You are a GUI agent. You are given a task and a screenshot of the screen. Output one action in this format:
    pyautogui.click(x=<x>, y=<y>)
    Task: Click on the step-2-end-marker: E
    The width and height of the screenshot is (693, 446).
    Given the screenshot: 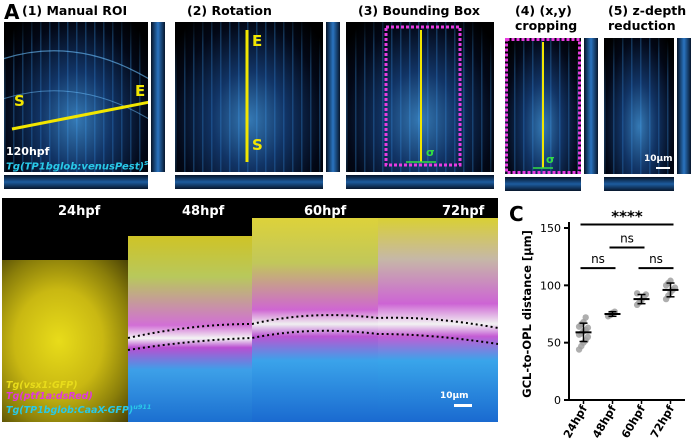 What is the action you would take?
    pyautogui.click(x=257, y=41)
    